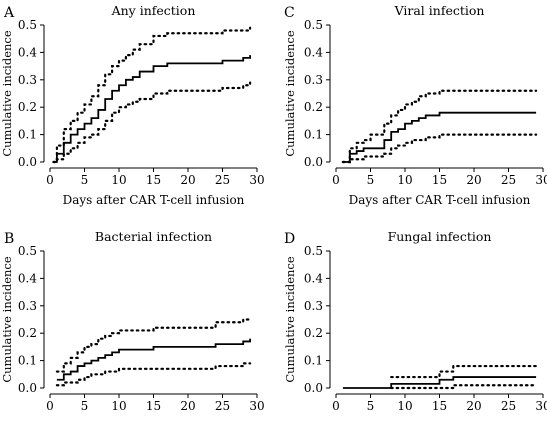  Describe the element at coordinates (508, 406) in the screenshot. I see `panel-d-x-tick-label: 25` at that location.